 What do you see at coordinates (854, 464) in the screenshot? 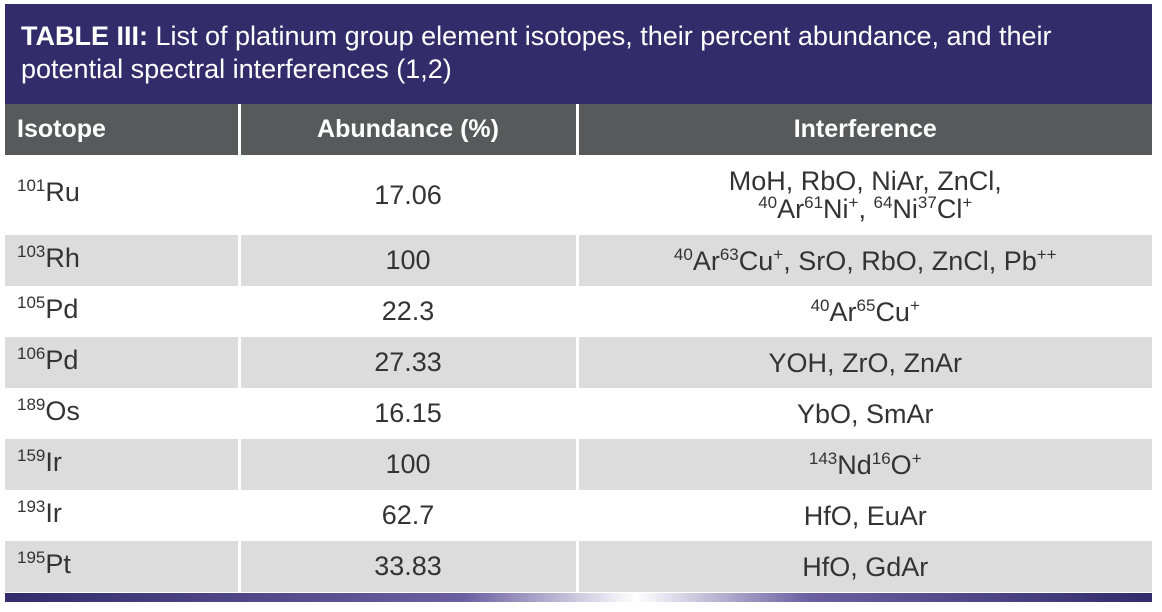
I see `interference-text: Nd` at bounding box center [854, 464].